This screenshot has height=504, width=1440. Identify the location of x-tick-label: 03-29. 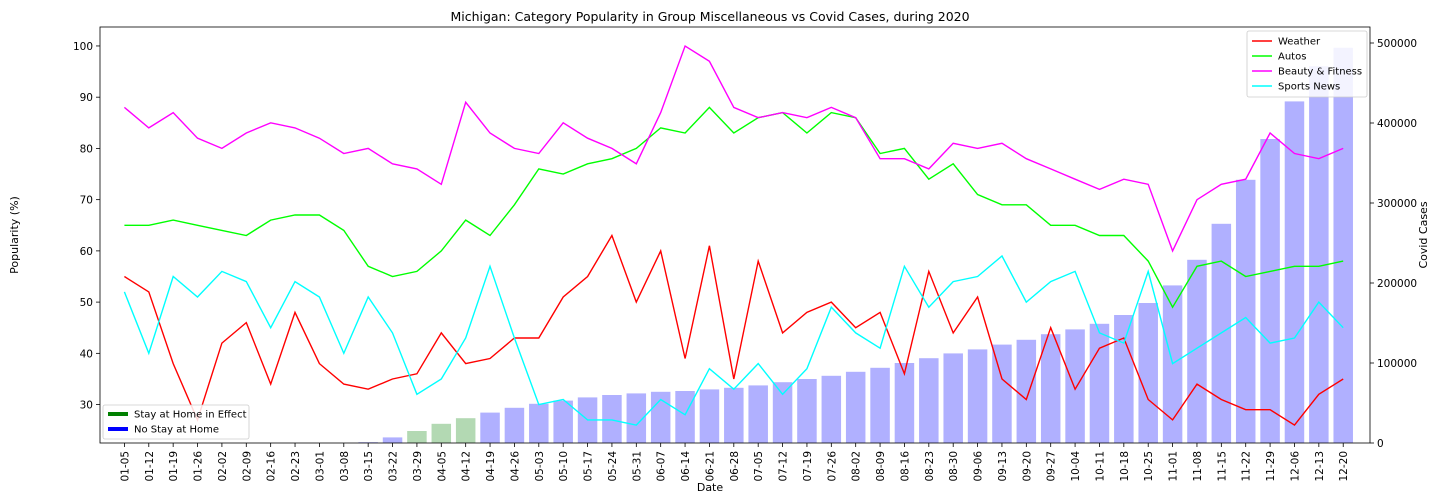
(418, 466).